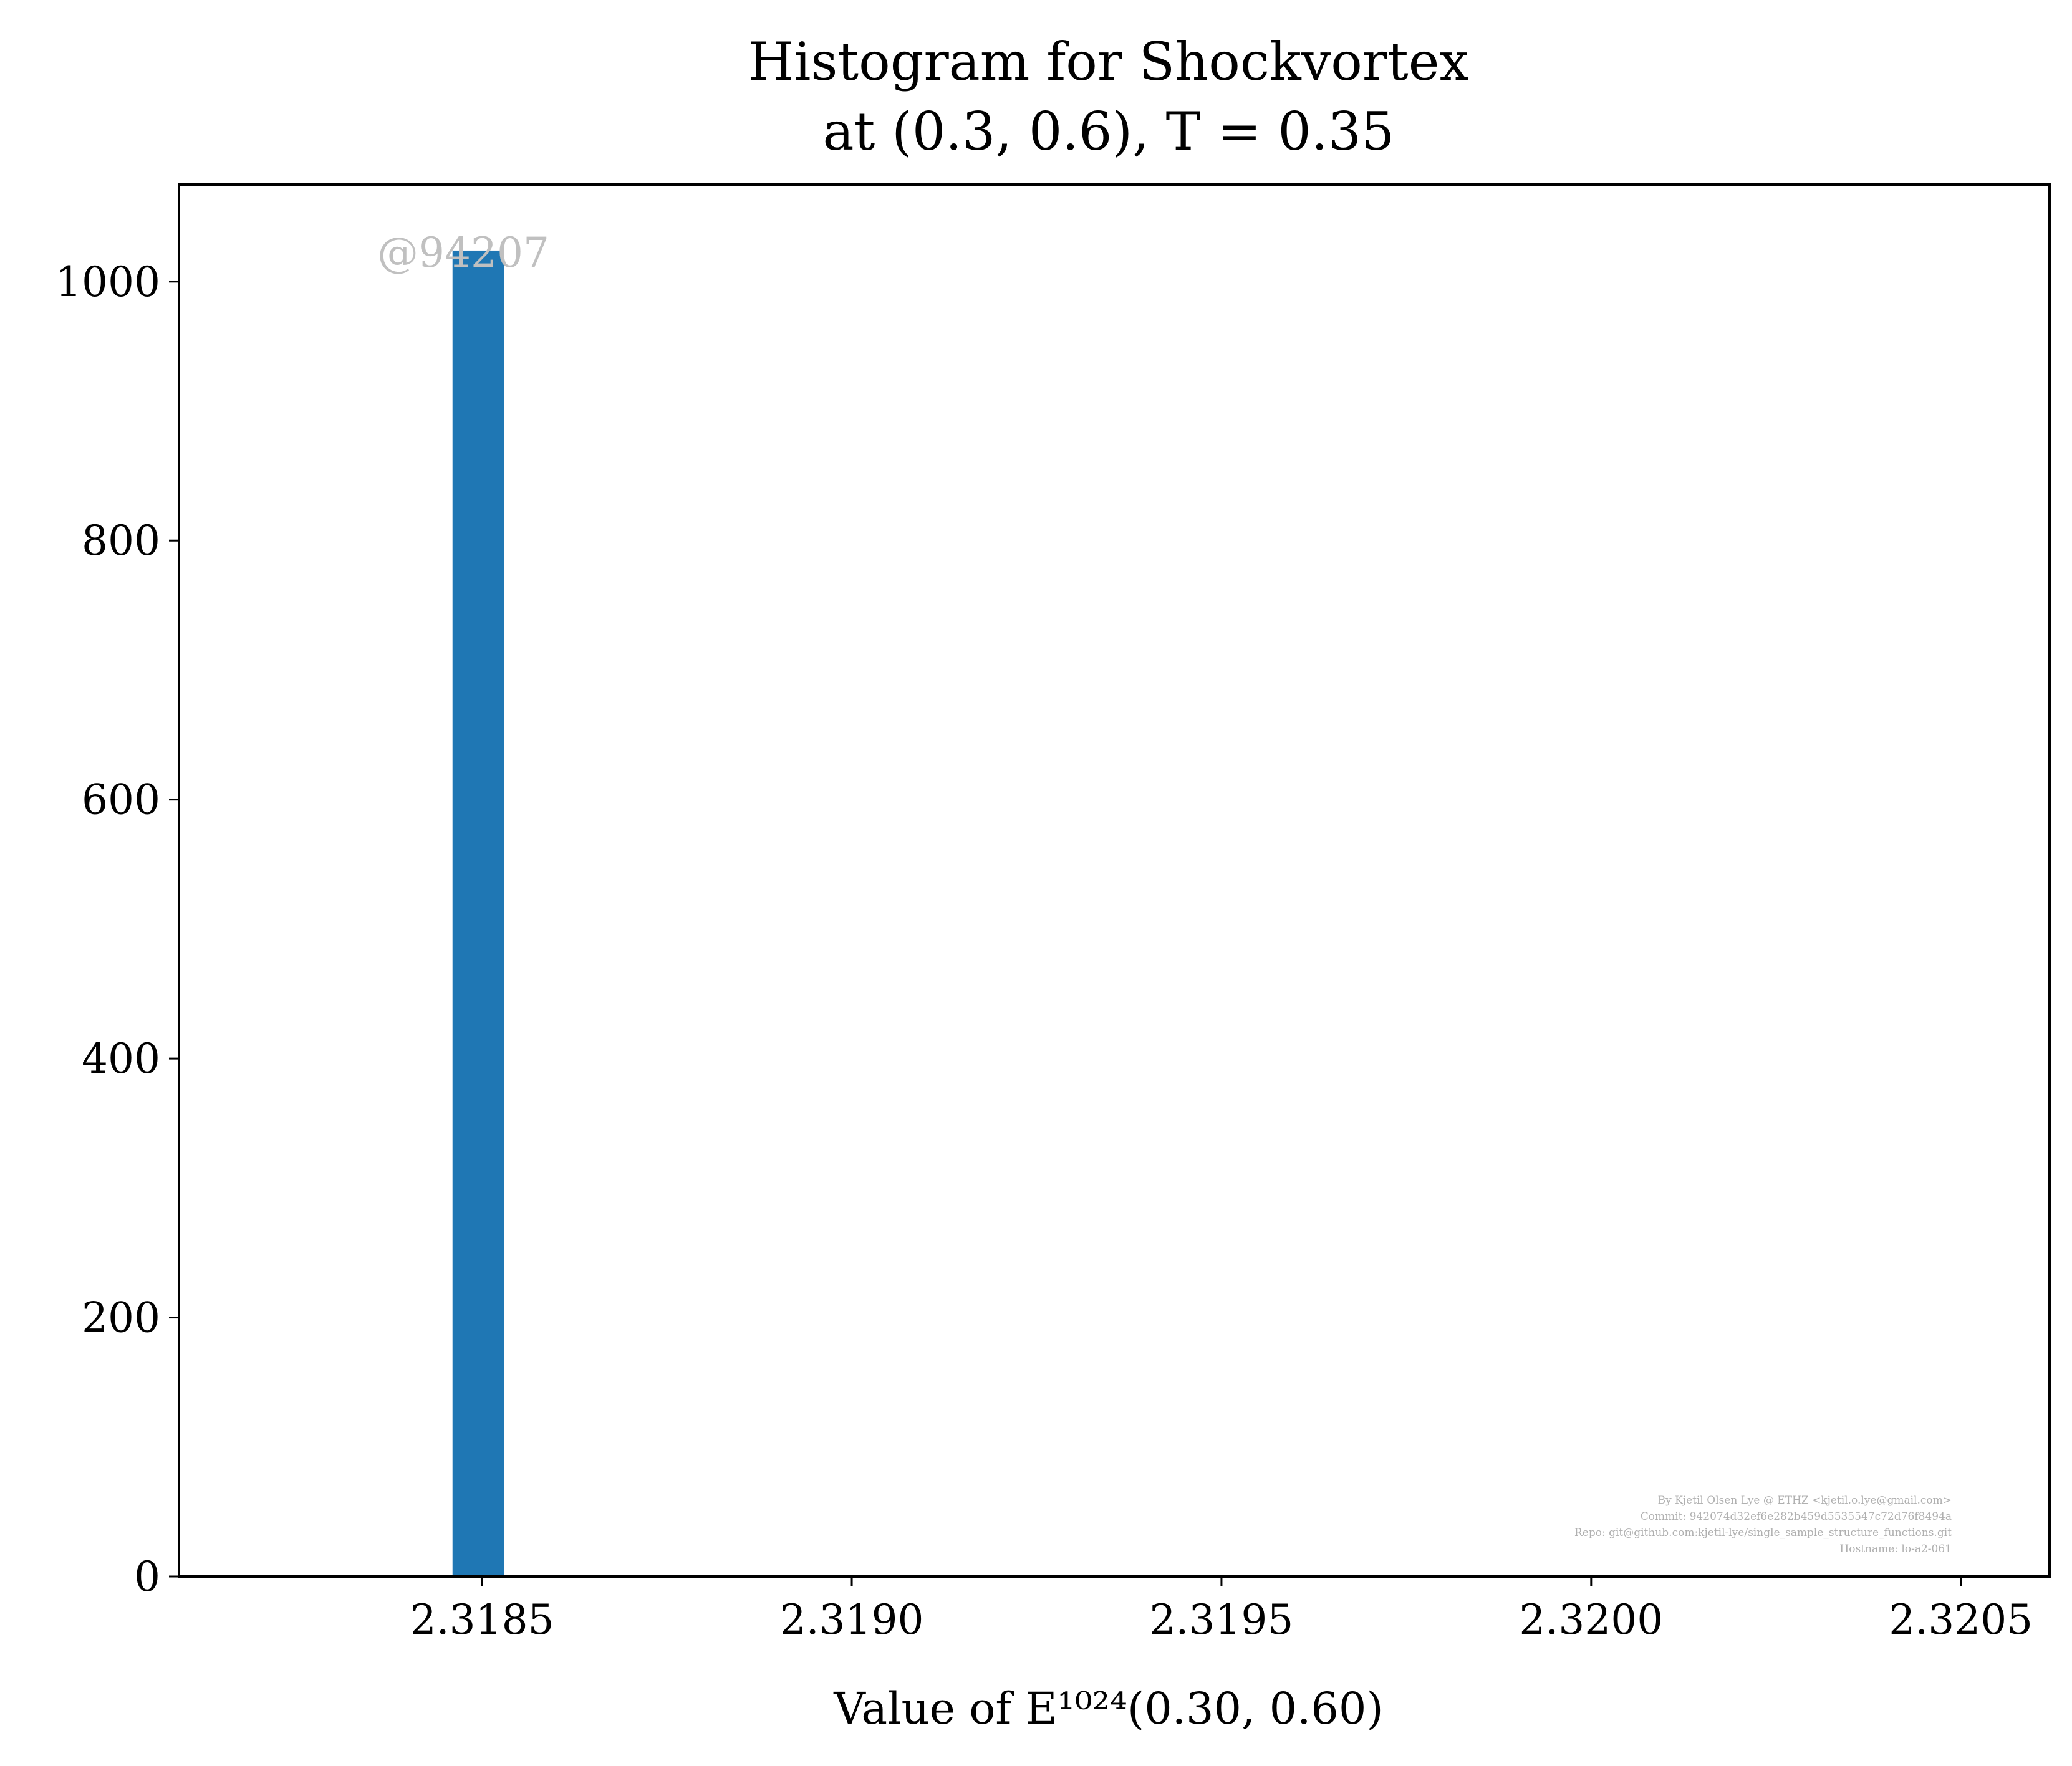  What do you see at coordinates (852, 1620) in the screenshot?
I see `x-tick-label: 2.3190` at bounding box center [852, 1620].